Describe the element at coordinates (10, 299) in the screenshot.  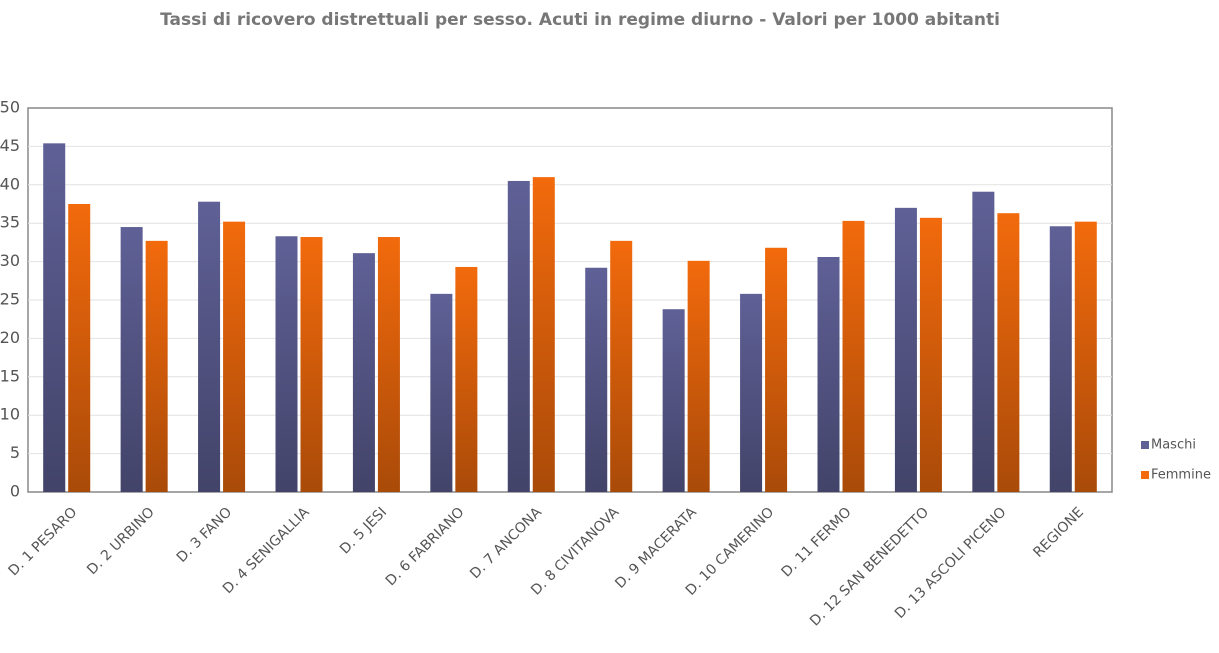
I see `y-tick-label: 25` at that location.